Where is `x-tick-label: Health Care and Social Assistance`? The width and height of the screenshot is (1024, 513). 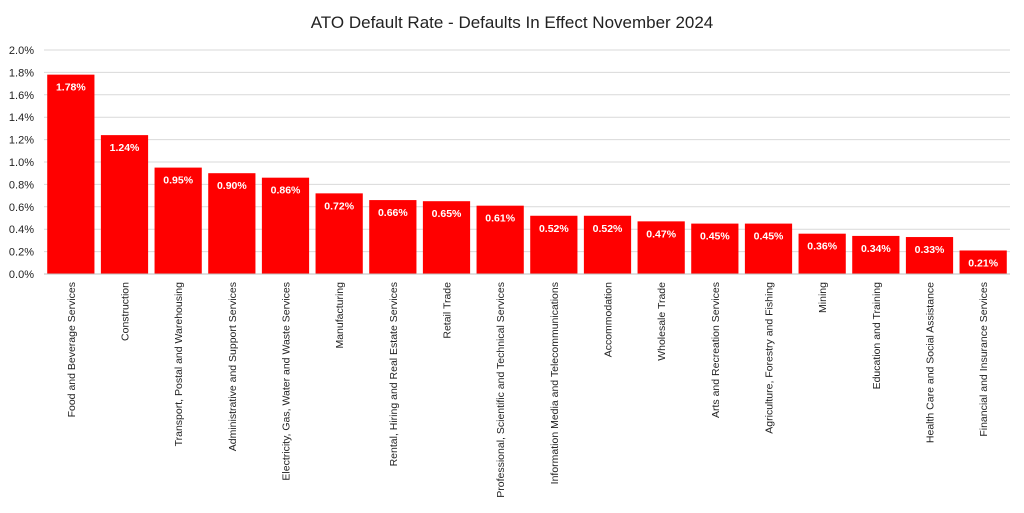 x-tick-label: Health Care and Social Assistance is located at coordinates (931, 362).